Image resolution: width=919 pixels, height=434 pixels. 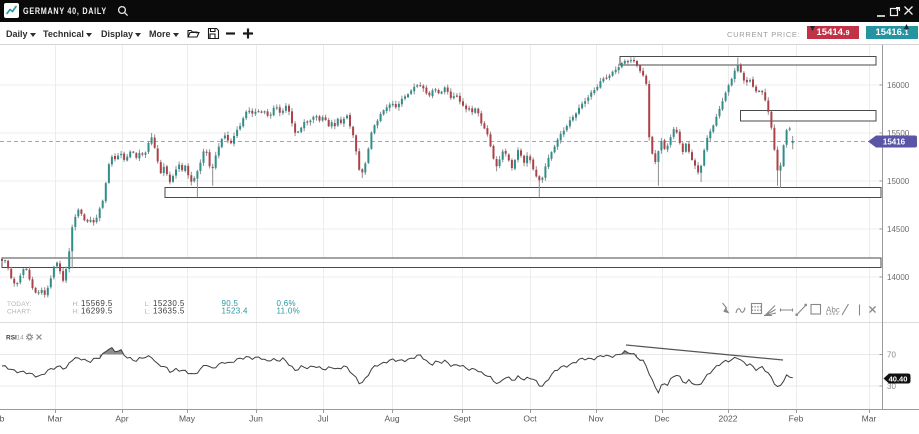 I want to click on svg-text: 0.6%, so click(x=286, y=303).